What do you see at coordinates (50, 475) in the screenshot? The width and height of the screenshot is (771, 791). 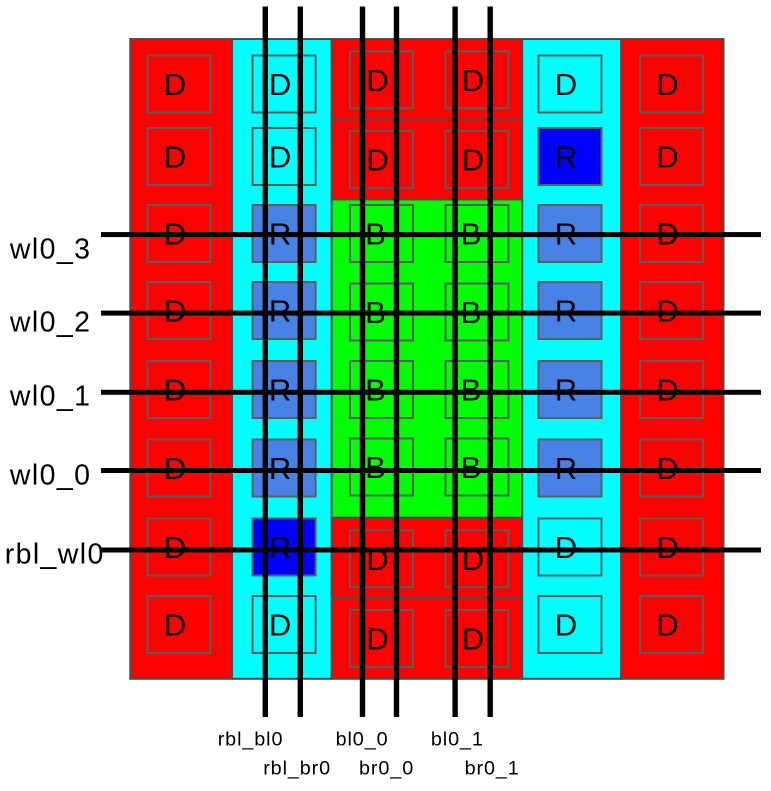 I see `svg-text: wl0_0` at bounding box center [50, 475].